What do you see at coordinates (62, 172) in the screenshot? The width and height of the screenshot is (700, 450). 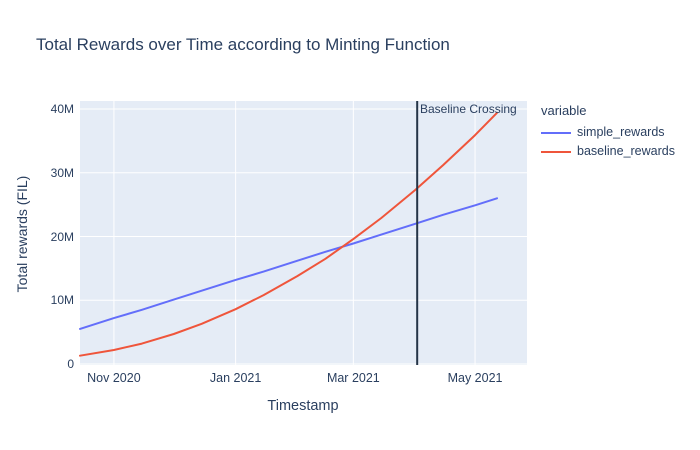 I see `y-tick-label: 30M` at bounding box center [62, 172].